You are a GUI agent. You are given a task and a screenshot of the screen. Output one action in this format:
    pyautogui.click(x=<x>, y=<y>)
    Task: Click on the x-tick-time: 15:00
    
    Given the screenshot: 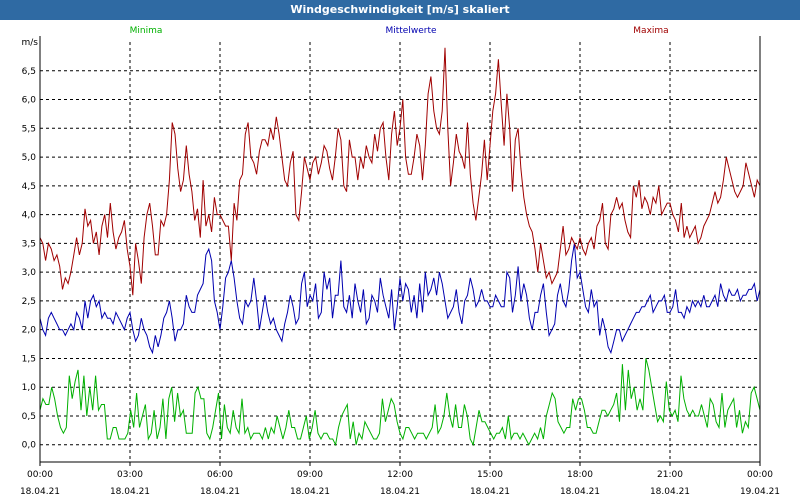 What is the action you would take?
    pyautogui.click(x=490, y=475)
    